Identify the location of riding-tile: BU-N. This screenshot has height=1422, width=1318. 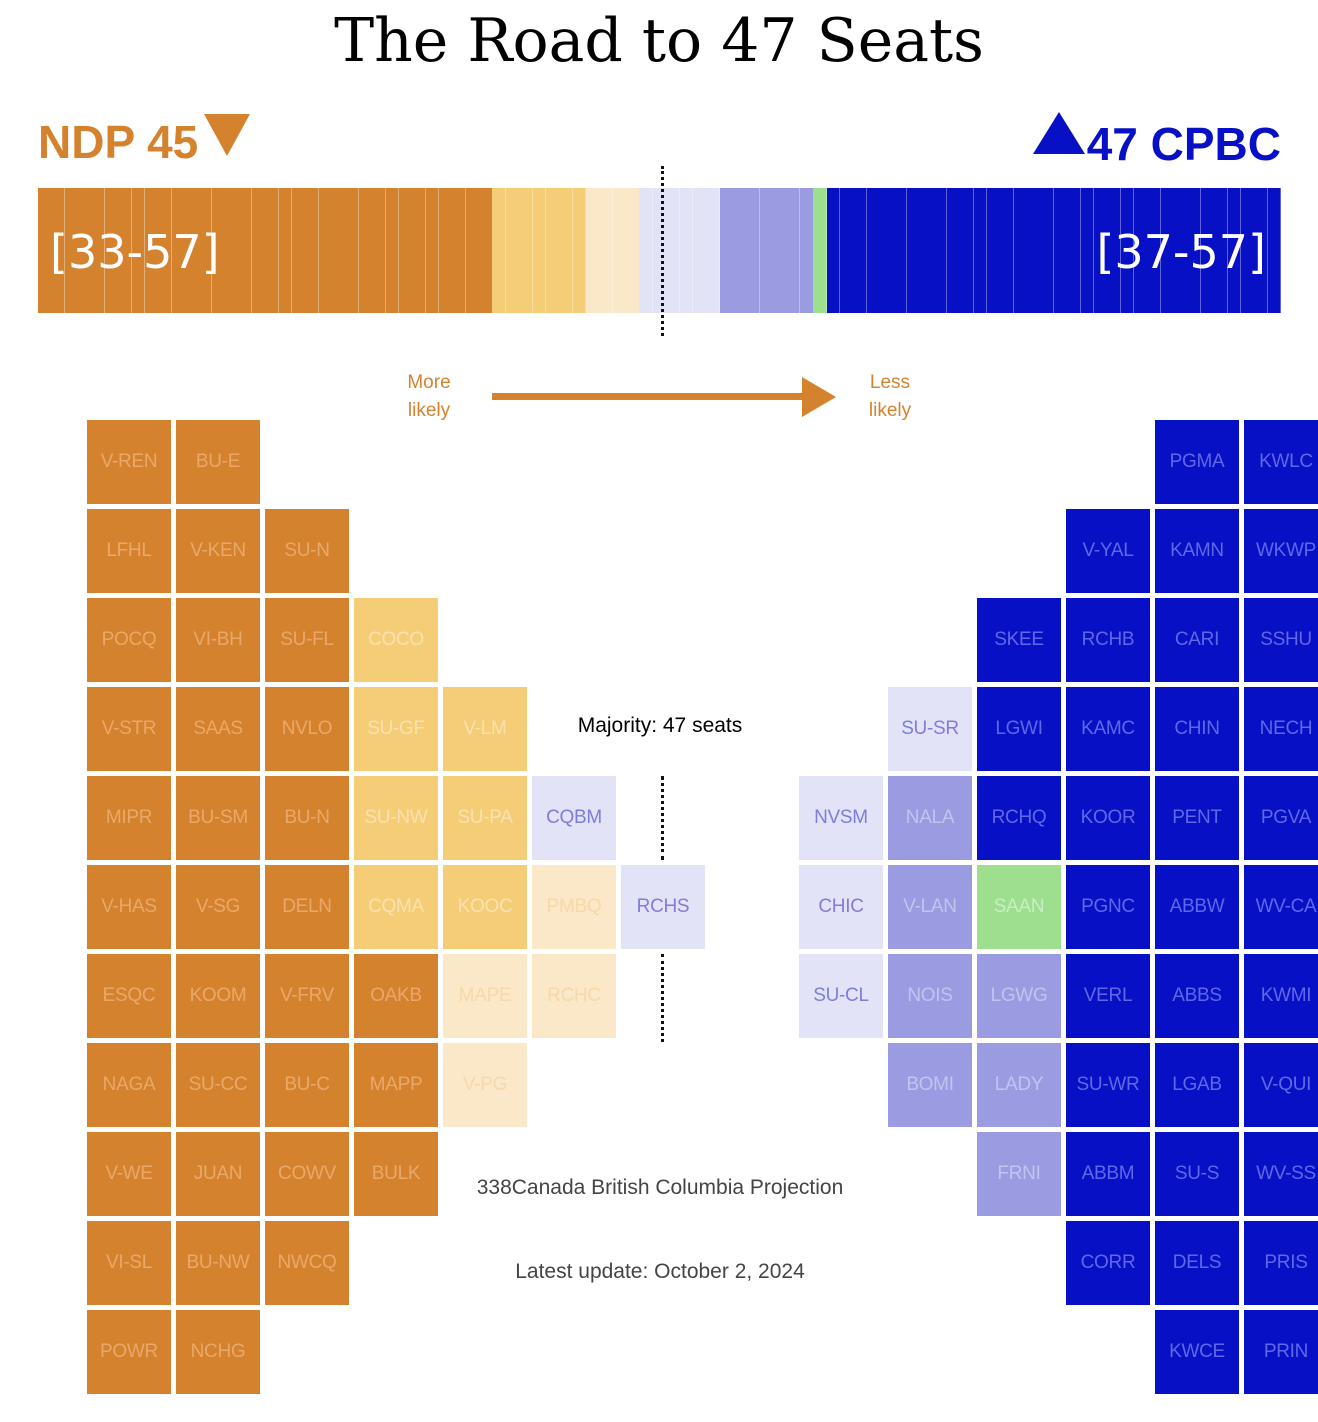
(307, 818).